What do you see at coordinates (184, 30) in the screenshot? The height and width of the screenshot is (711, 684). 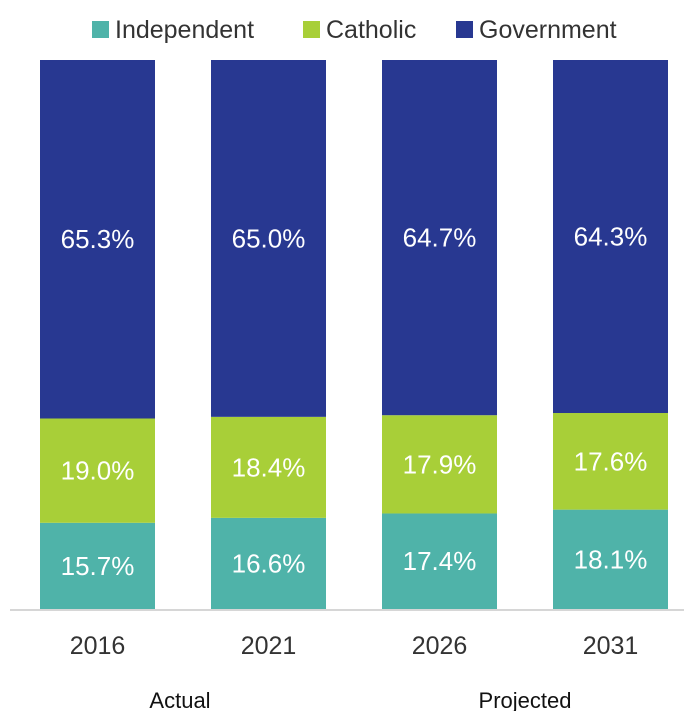 I see `legend-label-independent: Independent` at bounding box center [184, 30].